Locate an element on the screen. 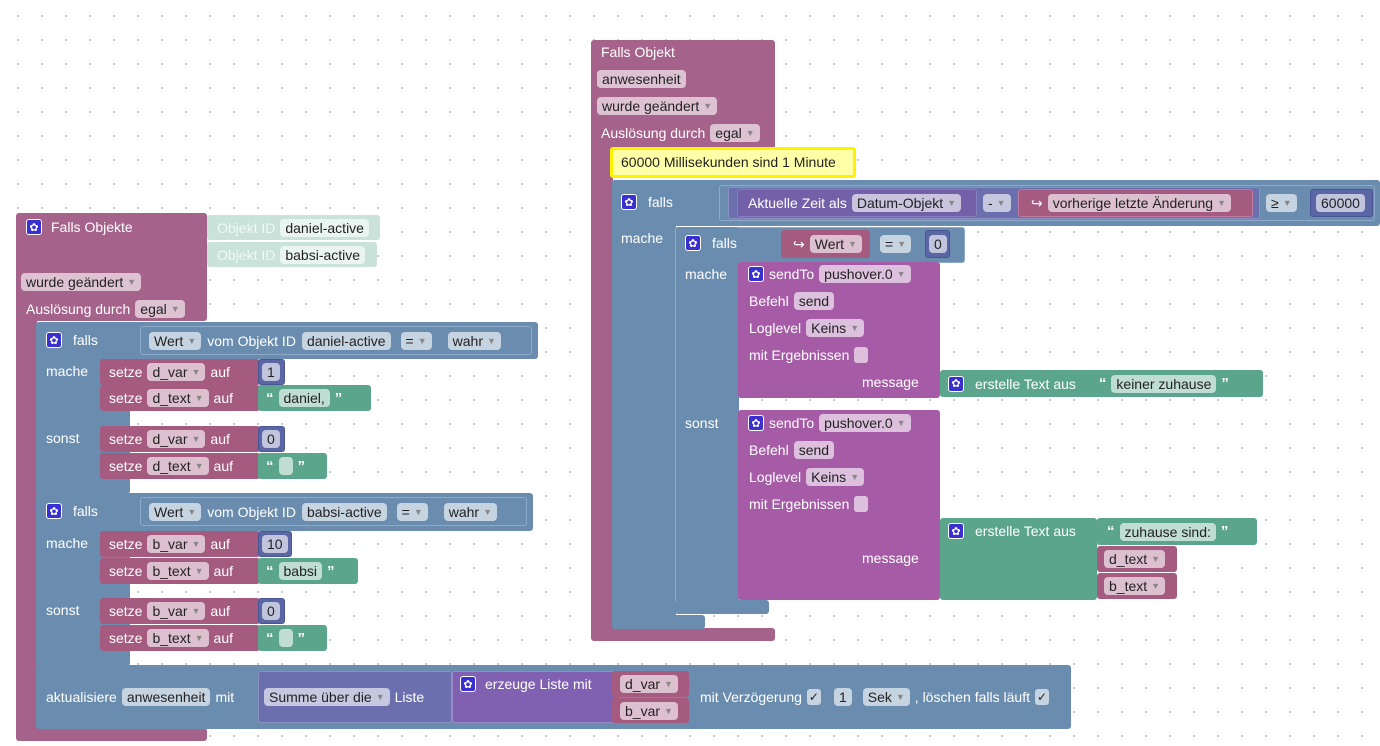  text-value: daniel, is located at coordinates (304, 398).